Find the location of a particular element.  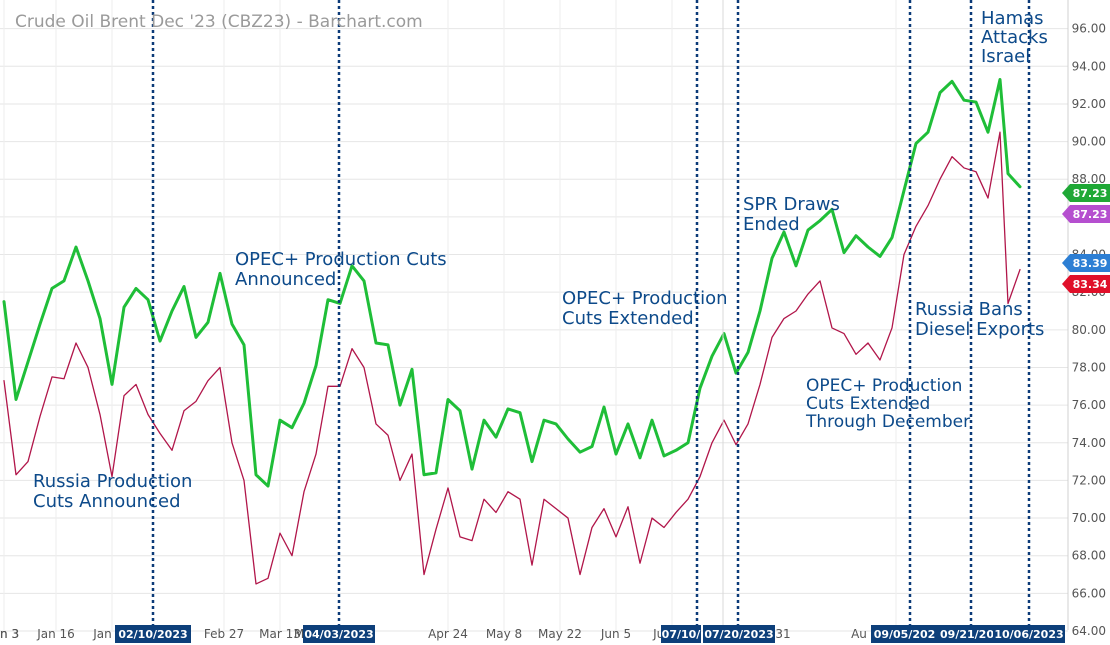

annotation-text: Announced is located at coordinates (285, 279).